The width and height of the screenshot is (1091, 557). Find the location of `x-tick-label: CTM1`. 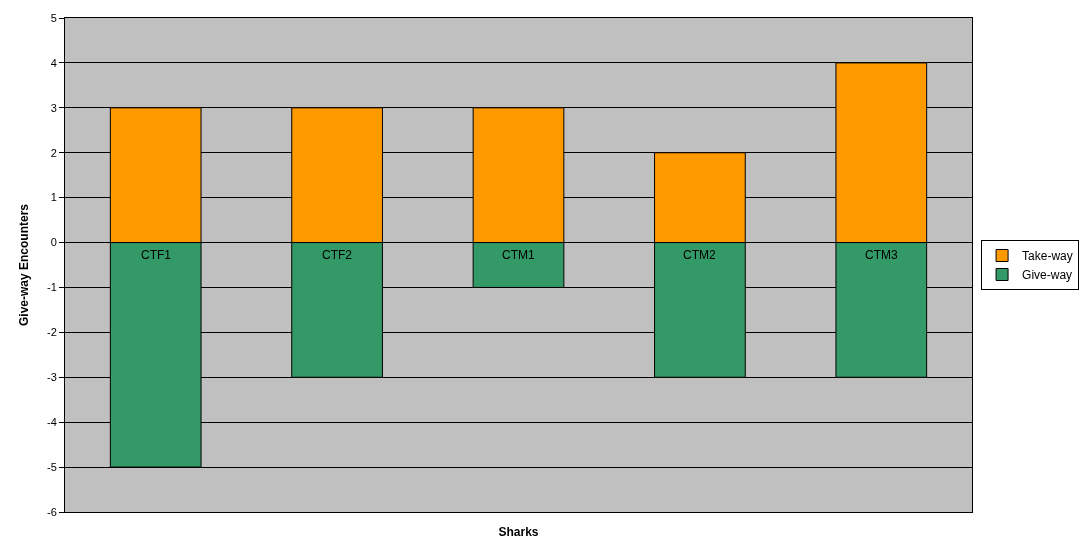

x-tick-label: CTM1 is located at coordinates (518, 255).